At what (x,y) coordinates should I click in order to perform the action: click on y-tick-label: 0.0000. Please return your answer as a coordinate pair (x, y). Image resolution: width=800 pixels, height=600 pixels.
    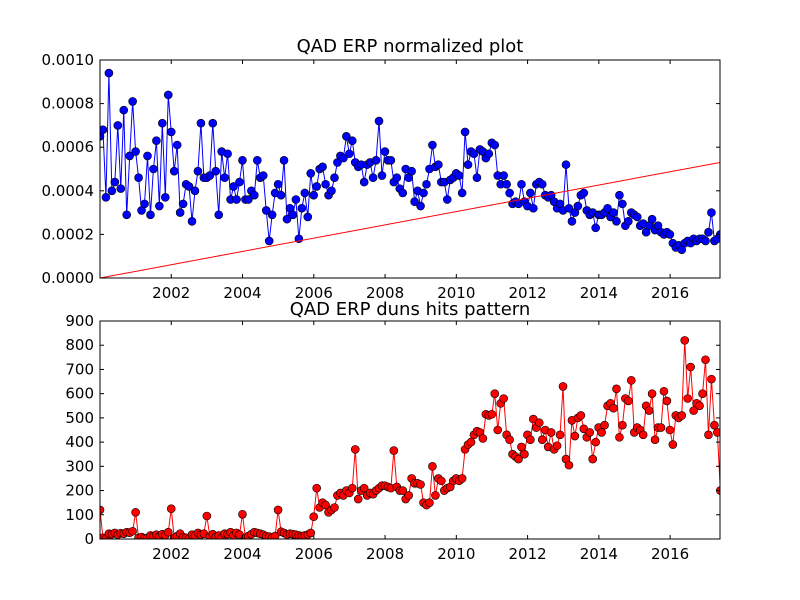
    Looking at the image, I should click on (68, 278).